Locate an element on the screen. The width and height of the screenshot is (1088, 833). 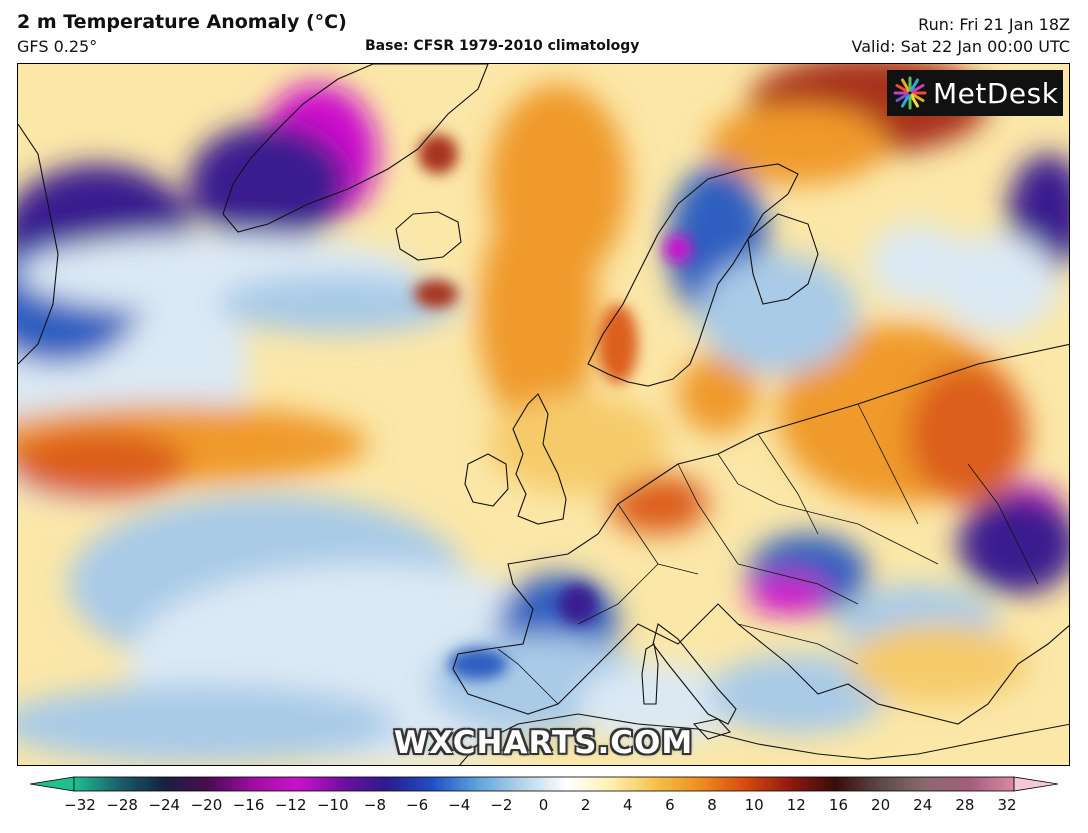
anomaly-blob-magenta is located at coordinates (788, 594).